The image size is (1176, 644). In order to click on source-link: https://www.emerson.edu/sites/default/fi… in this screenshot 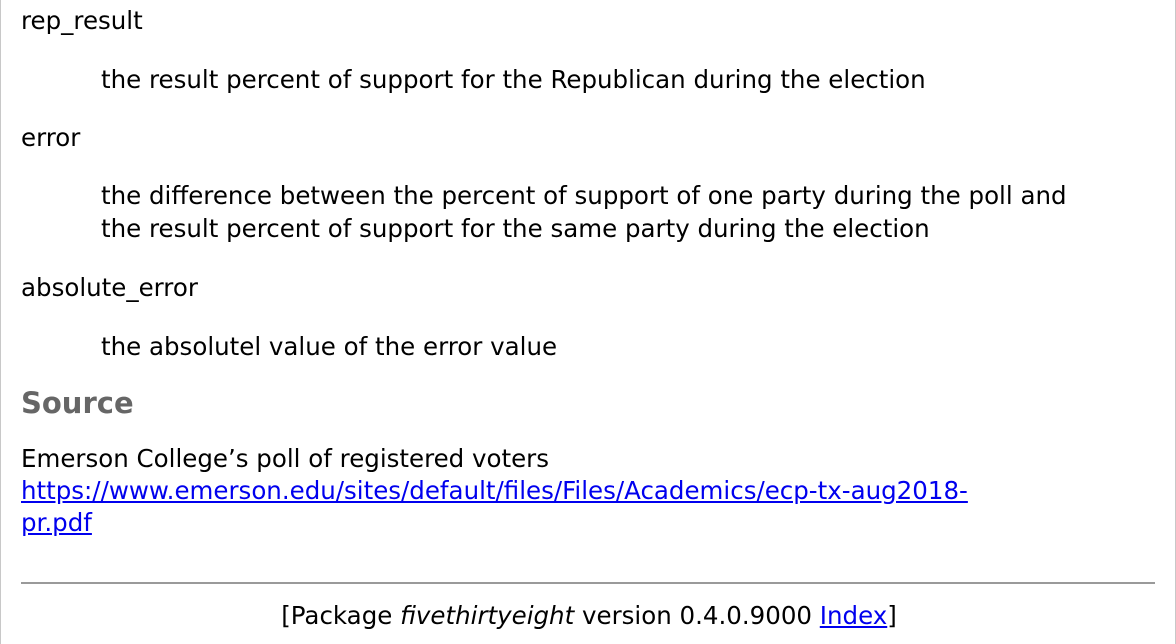, I will do `click(494, 506)`.